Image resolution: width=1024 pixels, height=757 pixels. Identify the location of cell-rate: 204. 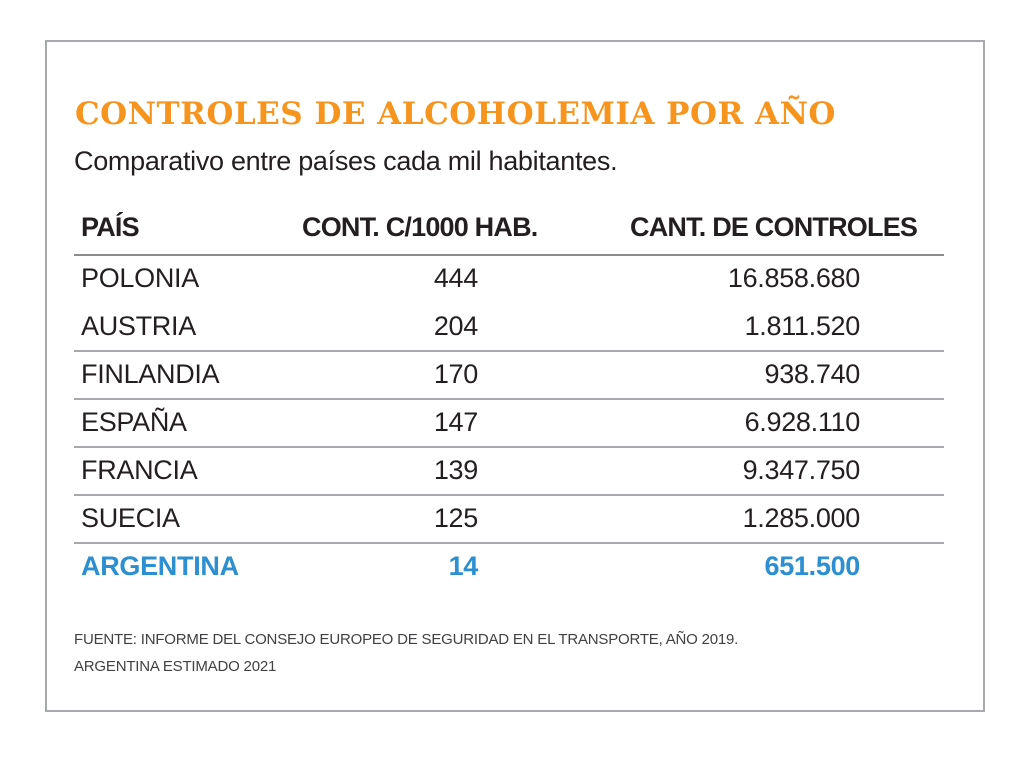
(455, 326).